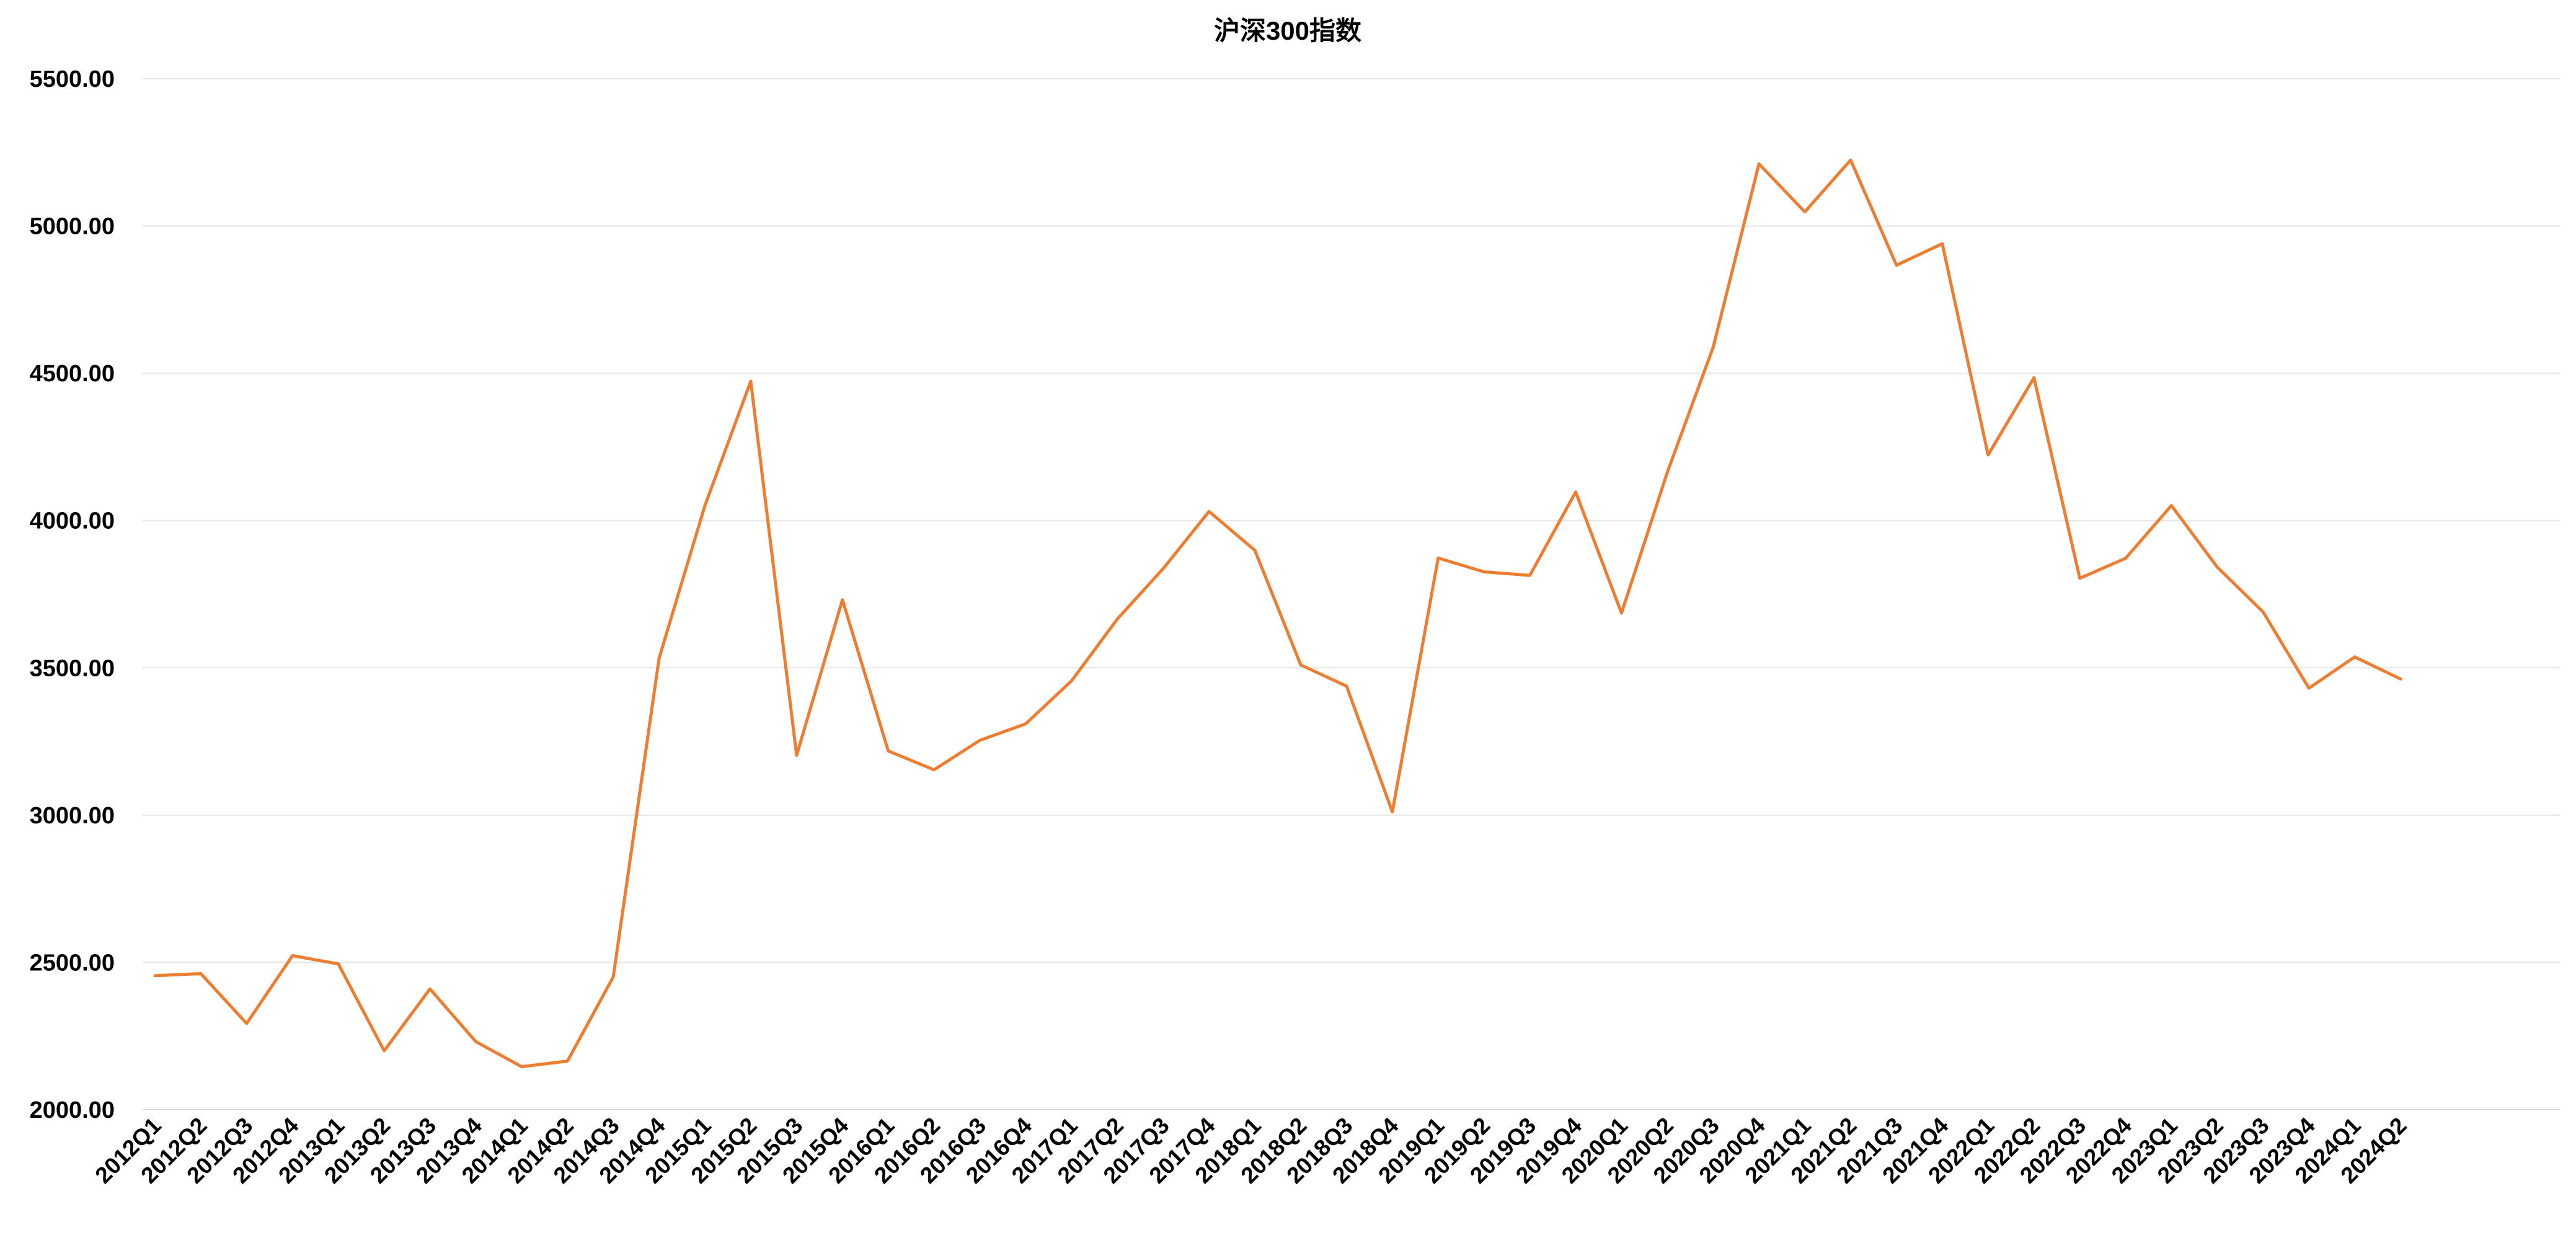 Image resolution: width=2576 pixels, height=1243 pixels. Describe the element at coordinates (1288, 30) in the screenshot. I see `chart-title: 沪深300指数` at that location.